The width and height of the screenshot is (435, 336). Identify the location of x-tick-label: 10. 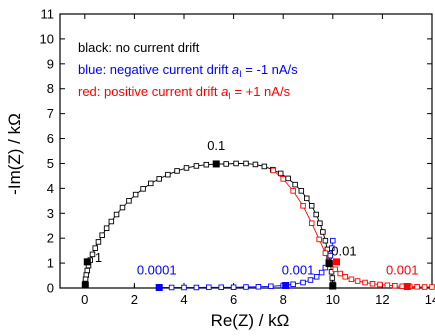
(333, 299).